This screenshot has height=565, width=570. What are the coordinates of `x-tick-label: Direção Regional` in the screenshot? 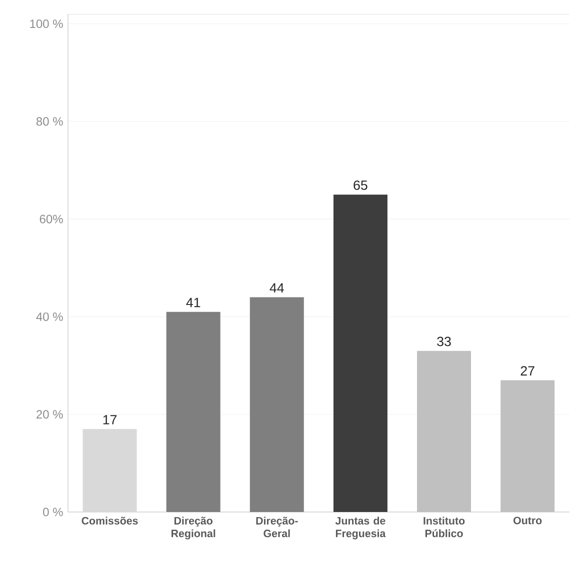 It's located at (194, 528).